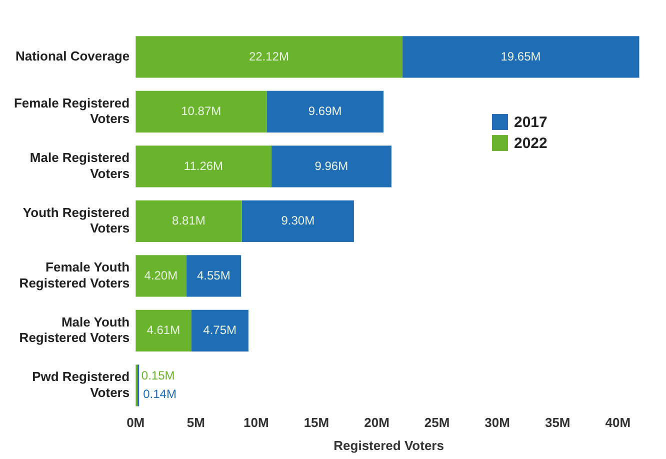  Describe the element at coordinates (437, 422) in the screenshot. I see `x-tick-label: 25M` at that location.